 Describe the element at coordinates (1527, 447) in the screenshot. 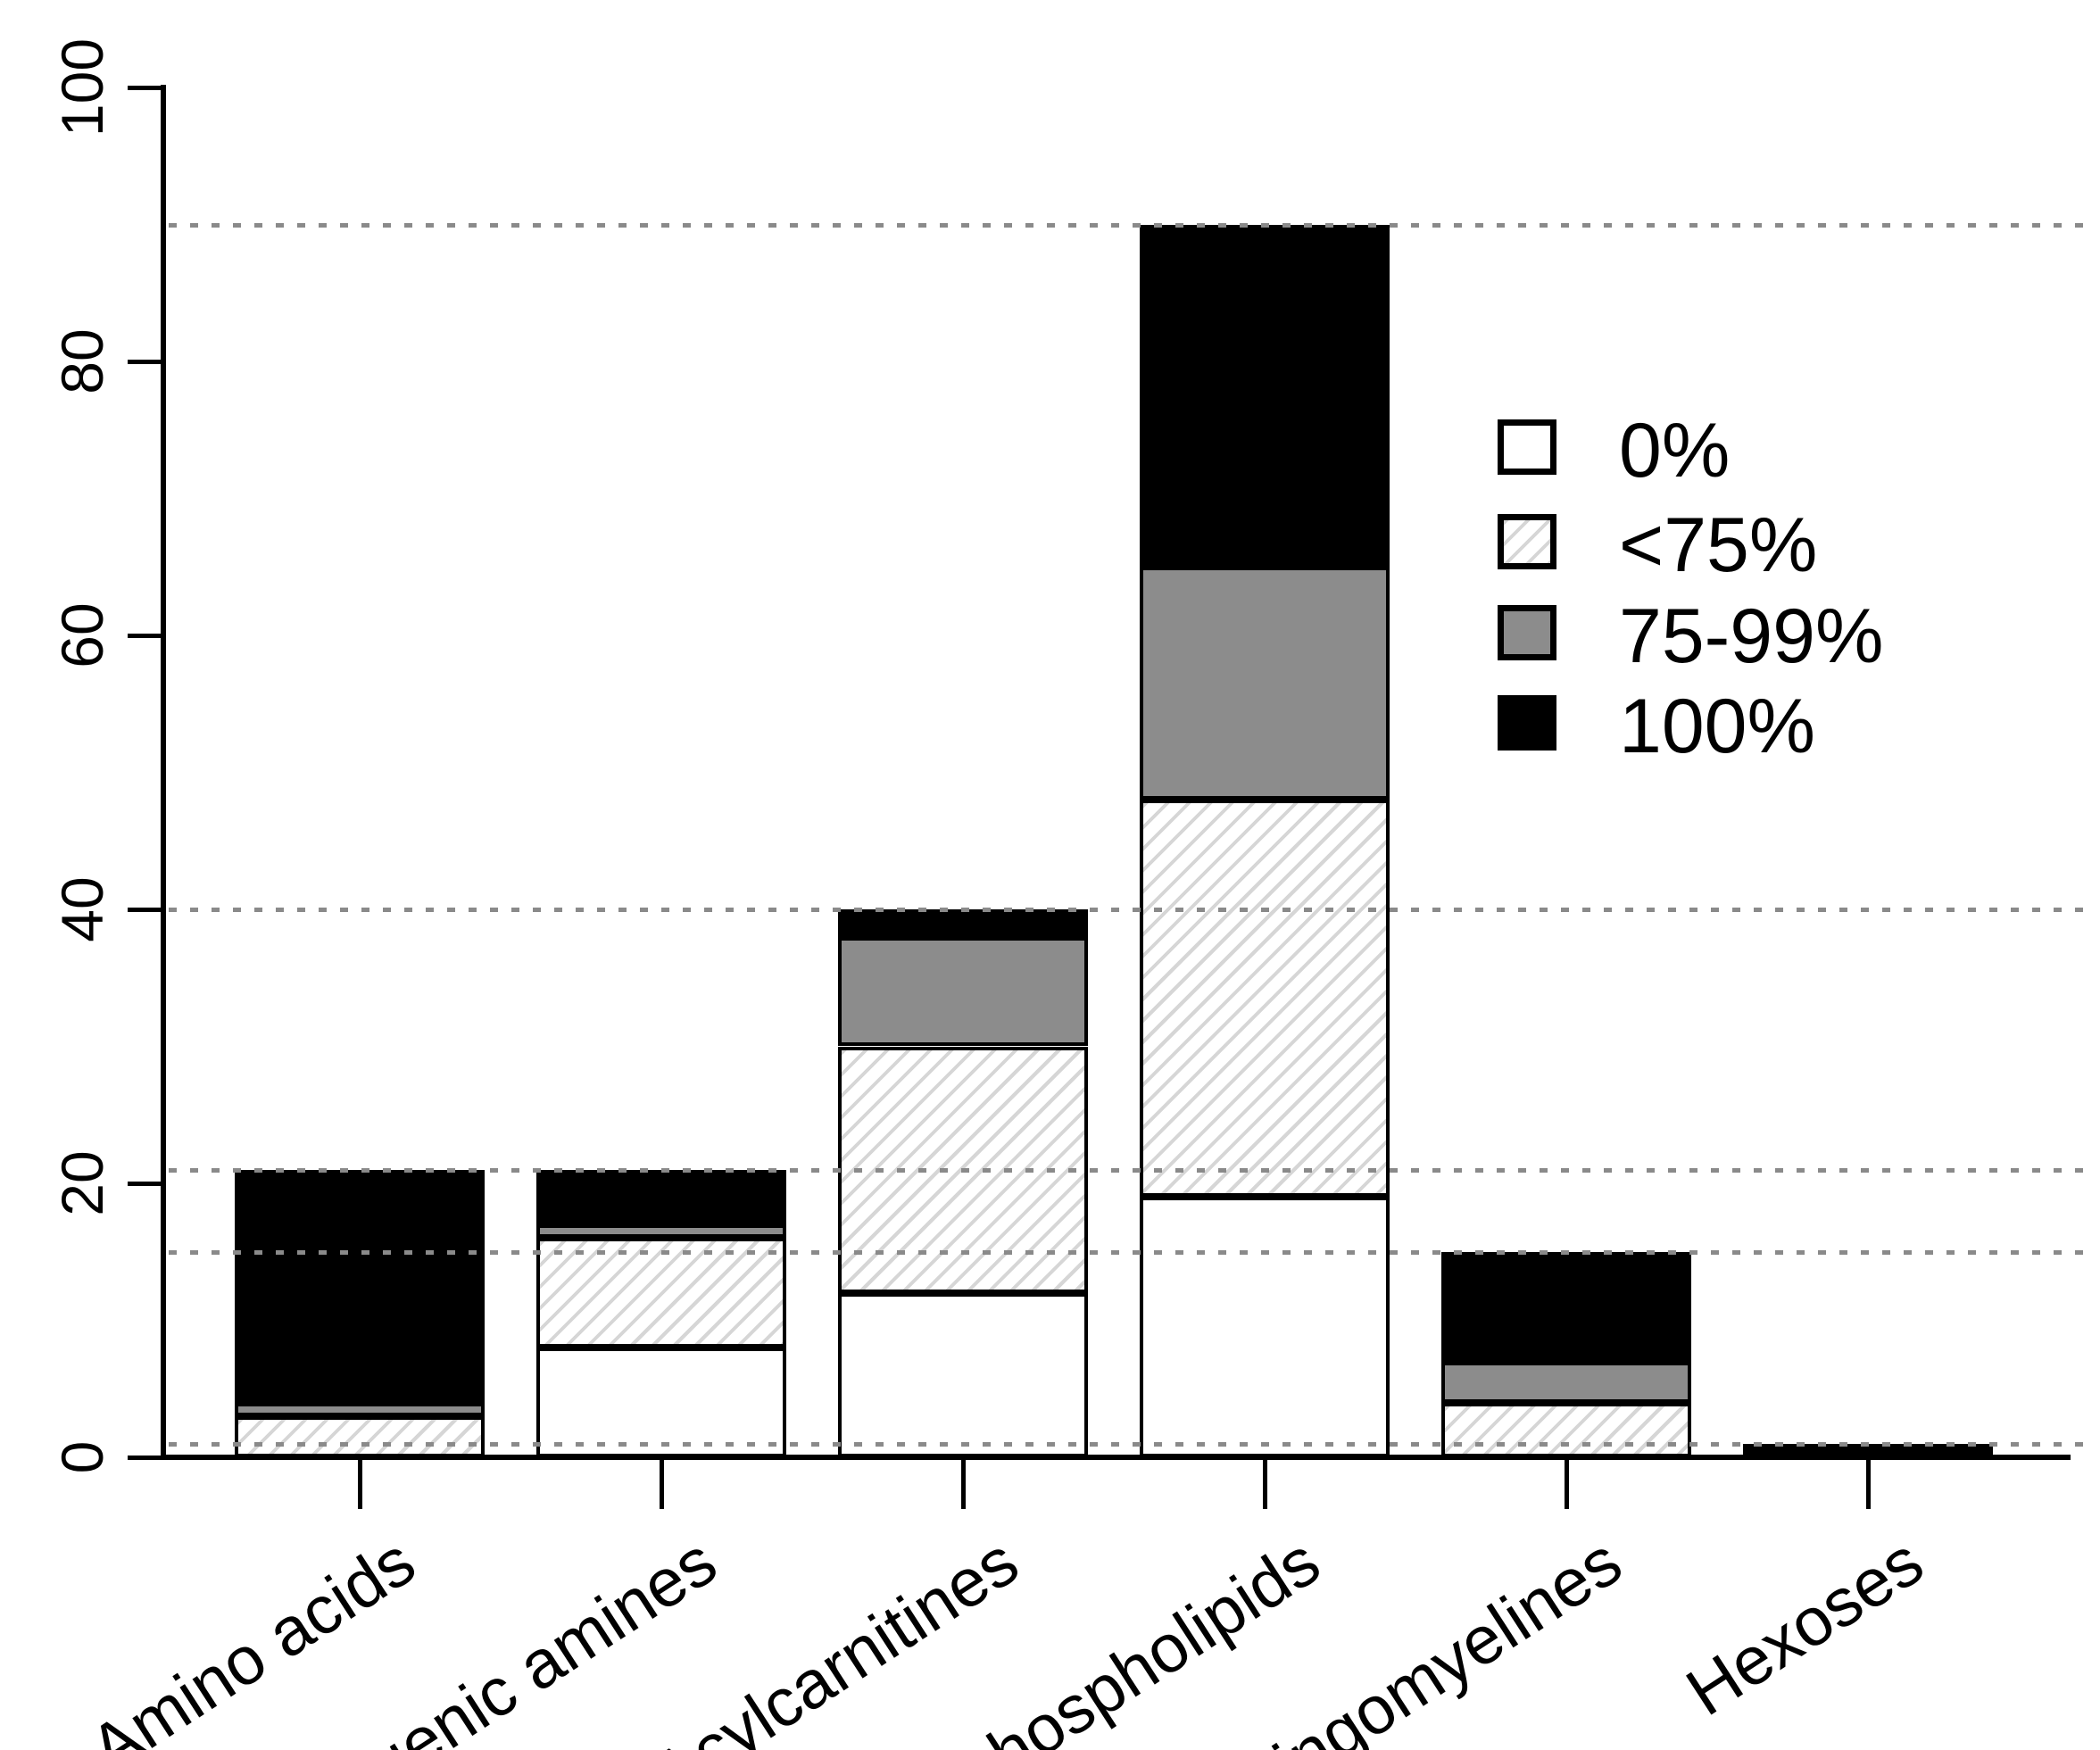

I see `legend-swatch-white-icon` at that location.